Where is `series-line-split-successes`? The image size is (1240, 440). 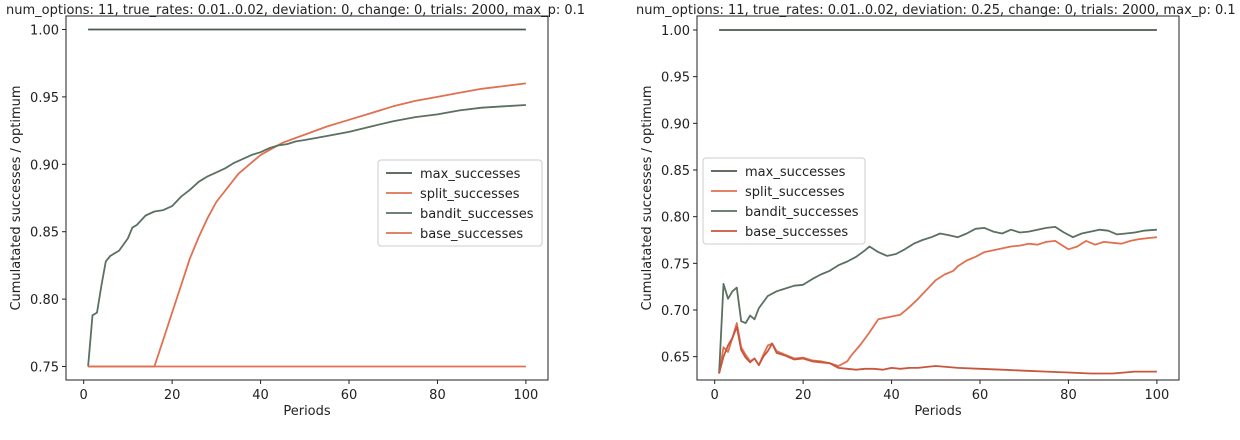 series-line-split-successes is located at coordinates (937, 305).